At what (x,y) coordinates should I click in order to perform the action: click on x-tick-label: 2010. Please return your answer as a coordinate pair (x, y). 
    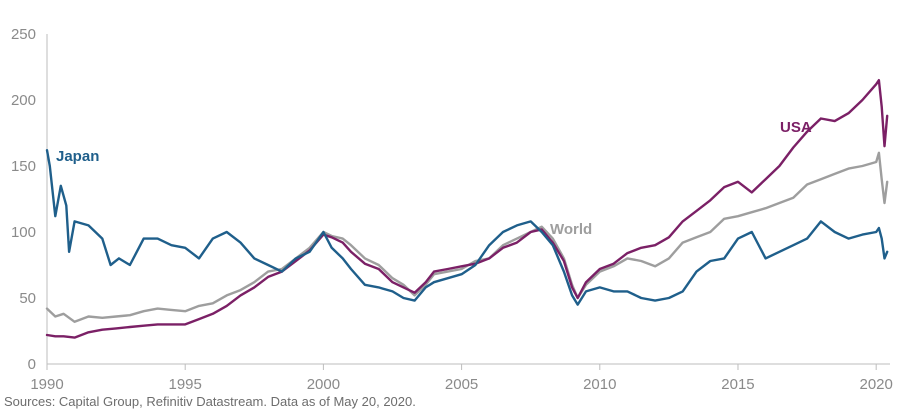
    Looking at the image, I should click on (599, 384).